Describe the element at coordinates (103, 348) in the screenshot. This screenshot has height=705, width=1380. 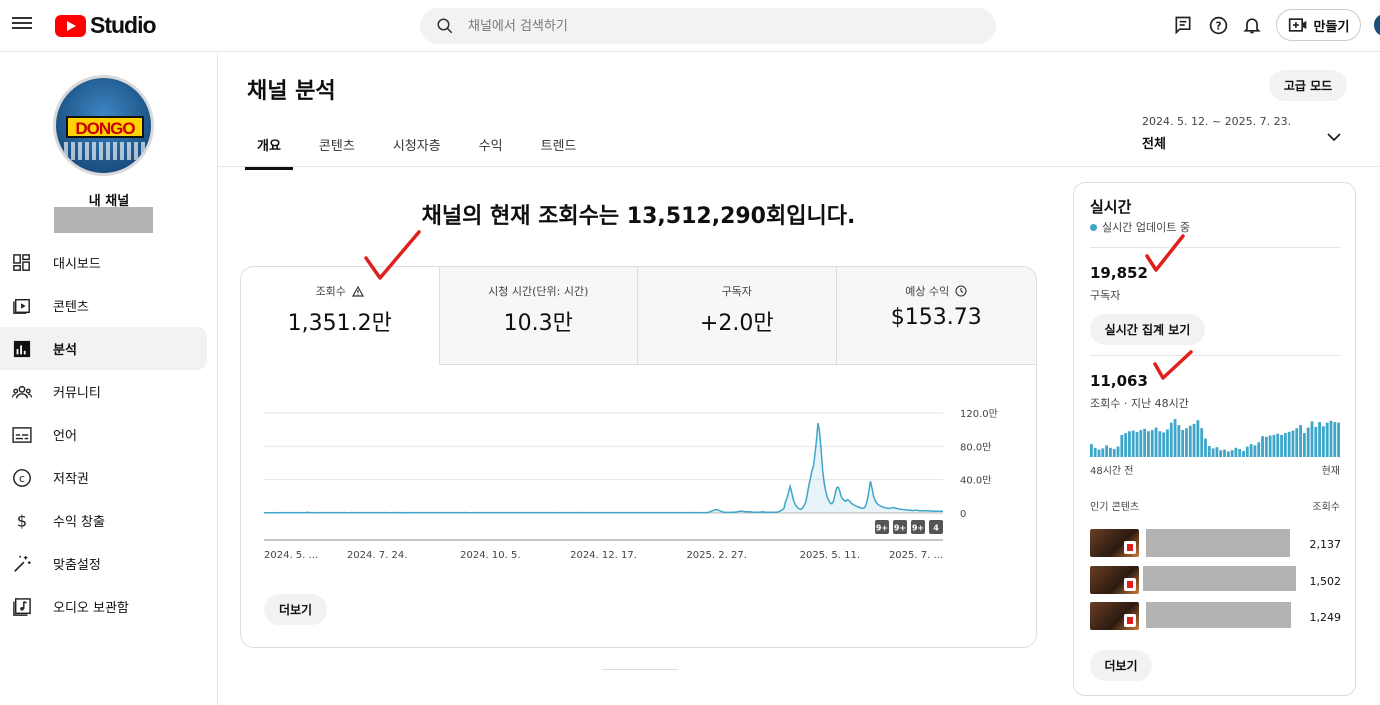
I see `sidebar-item-analytics: 분석` at that location.